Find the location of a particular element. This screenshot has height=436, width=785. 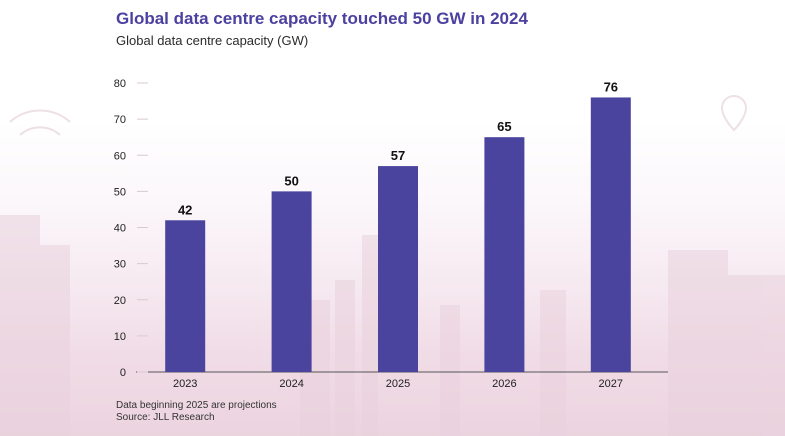

y-tick-label: 20 is located at coordinates (120, 301).